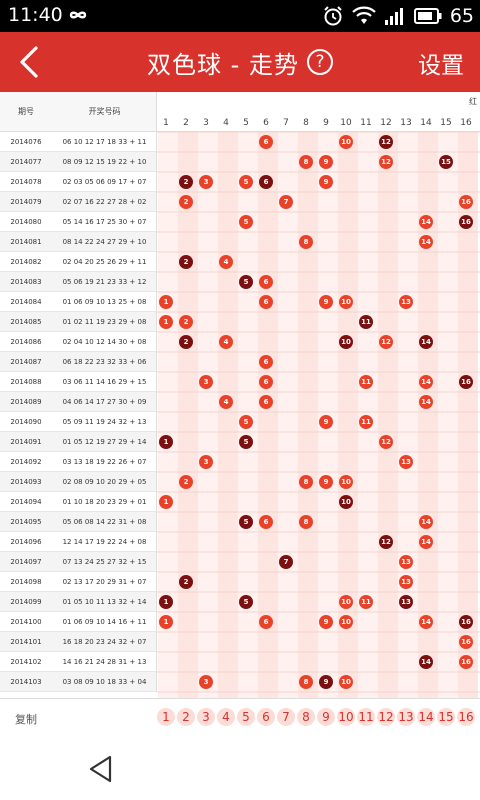 This screenshot has width=480, height=800. Describe the element at coordinates (186, 717) in the screenshot. I see `footer-number-ball: 2` at that location.